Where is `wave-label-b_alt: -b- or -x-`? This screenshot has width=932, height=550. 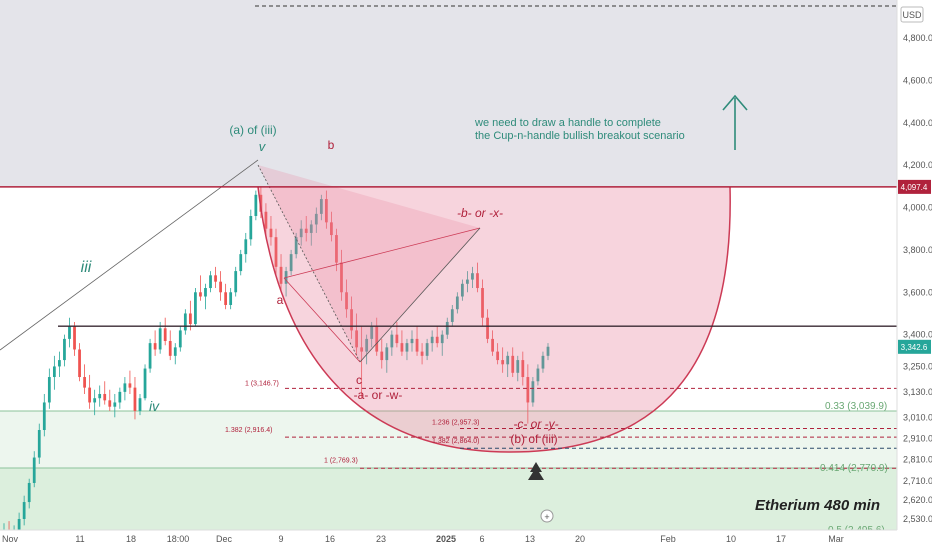
wave-label-b_alt: -b- or -x- is located at coordinates (480, 213).